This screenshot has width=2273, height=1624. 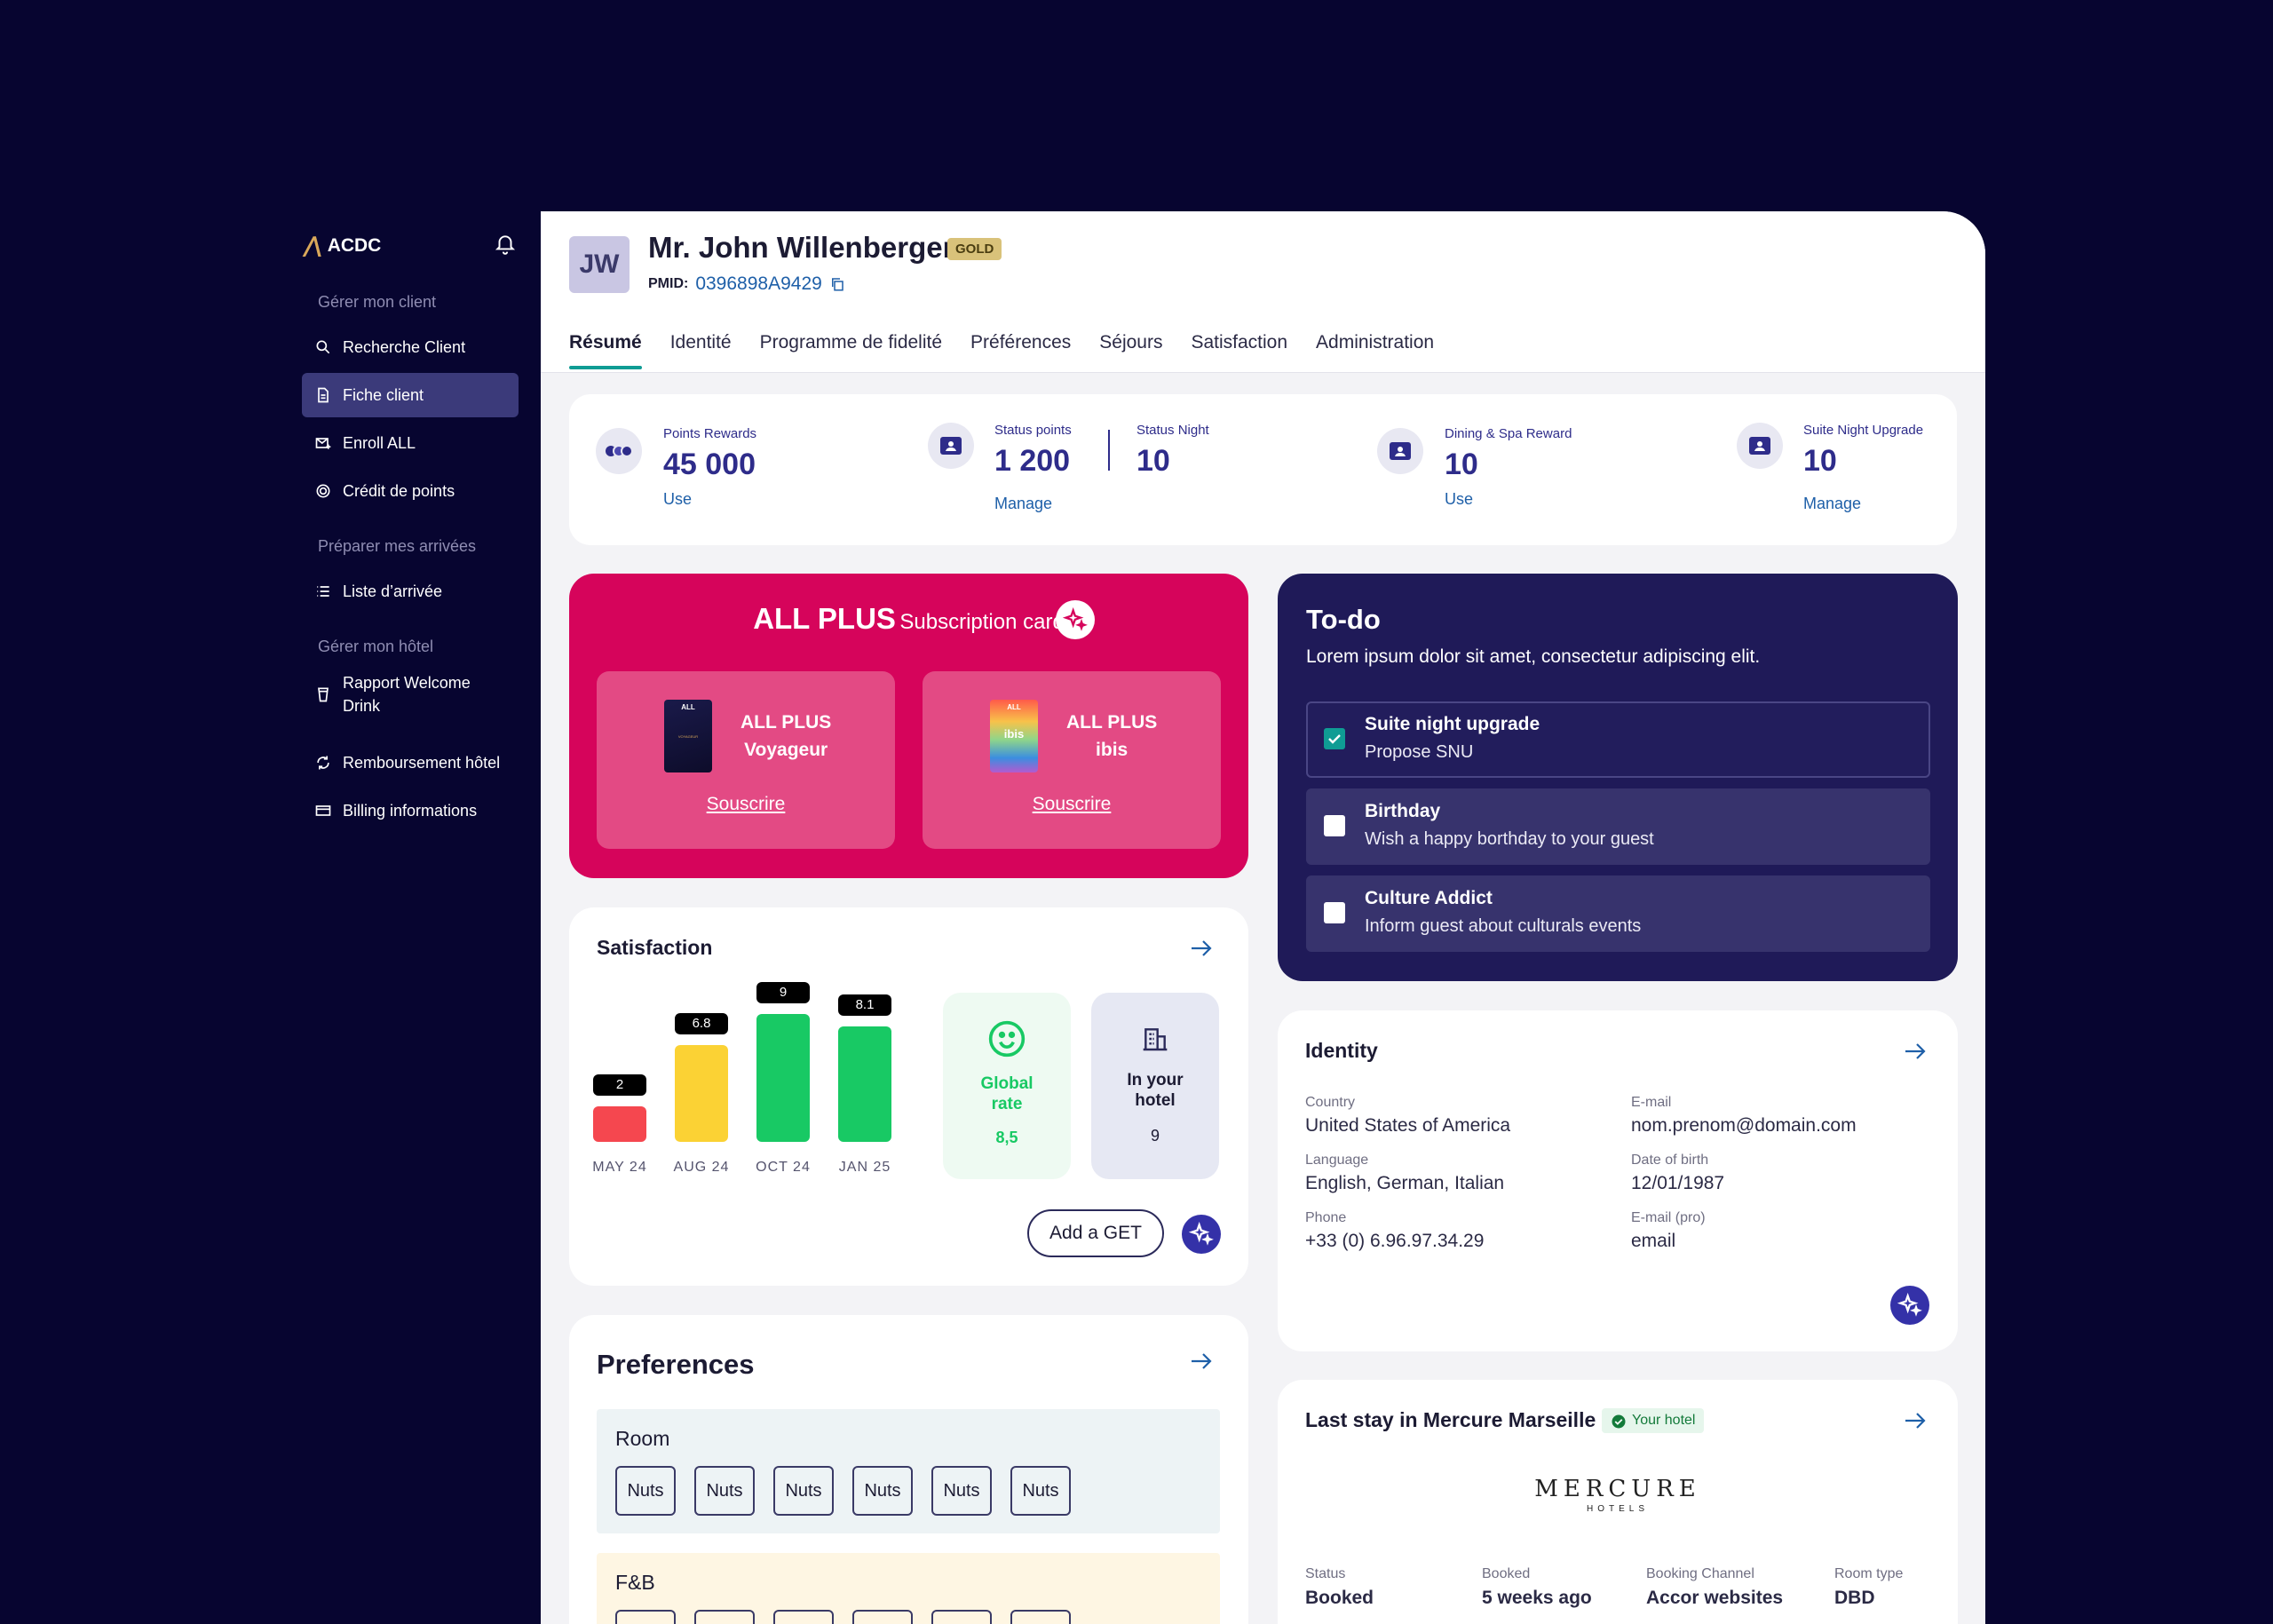 I want to click on suite-manage-link: Manage, so click(x=1833, y=504).